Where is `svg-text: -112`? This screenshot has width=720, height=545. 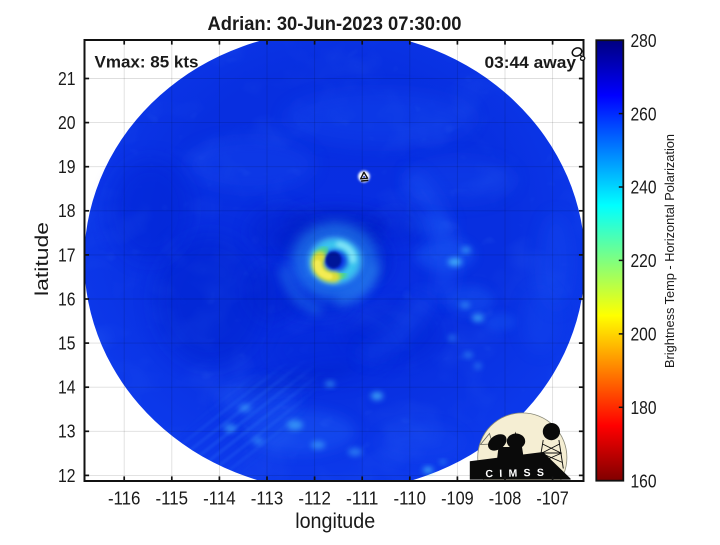 svg-text: -112 is located at coordinates (314, 498).